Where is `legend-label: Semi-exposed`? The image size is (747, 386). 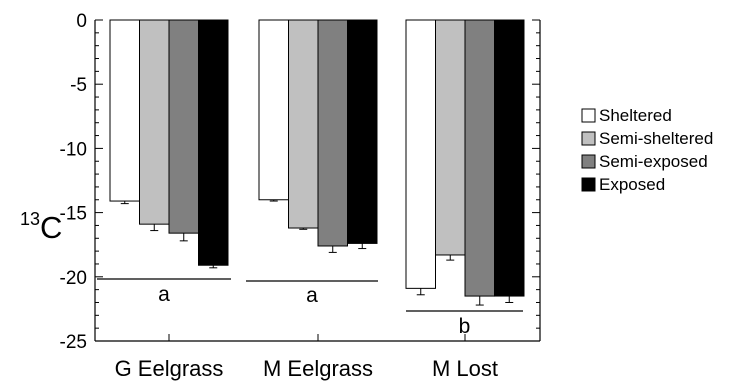 legend-label: Semi-exposed is located at coordinates (653, 161).